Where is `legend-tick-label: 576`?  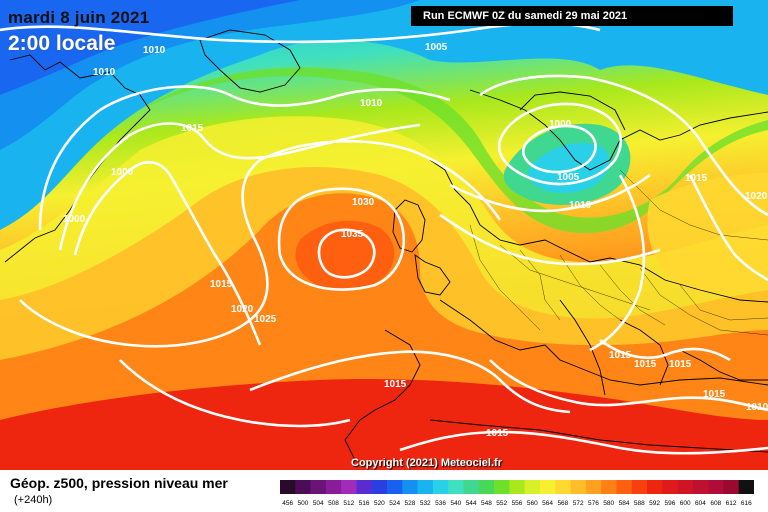
legend-tick-label: 576 is located at coordinates (593, 503).